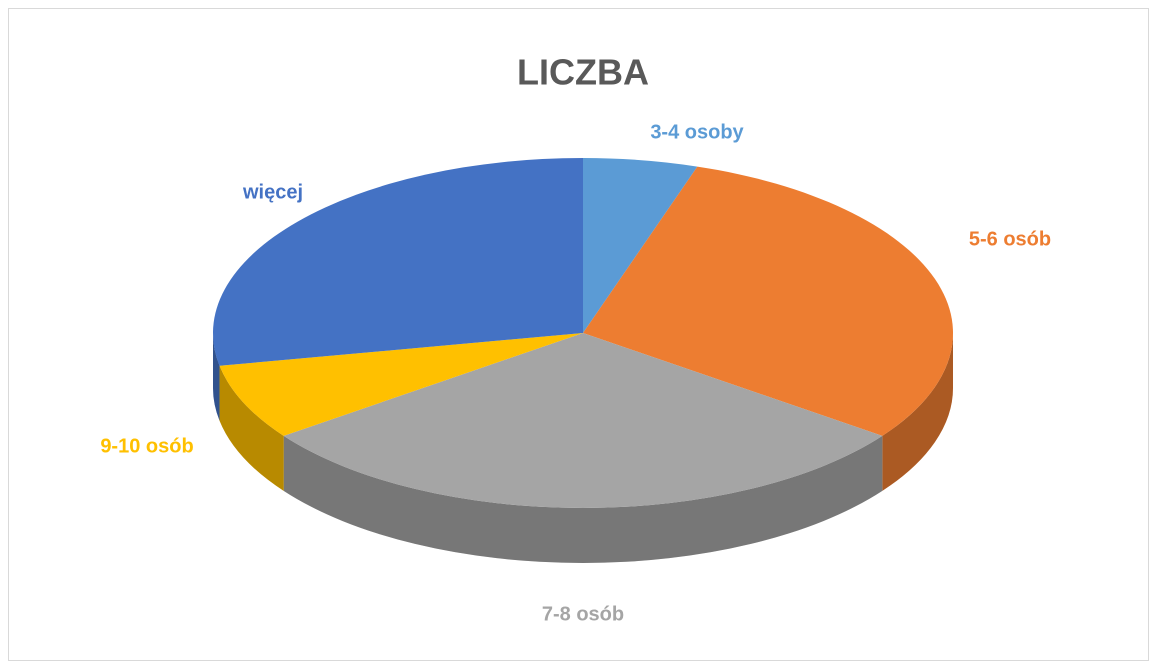  What do you see at coordinates (697, 132) in the screenshot?
I see `slice-label: 3-4 osoby` at bounding box center [697, 132].